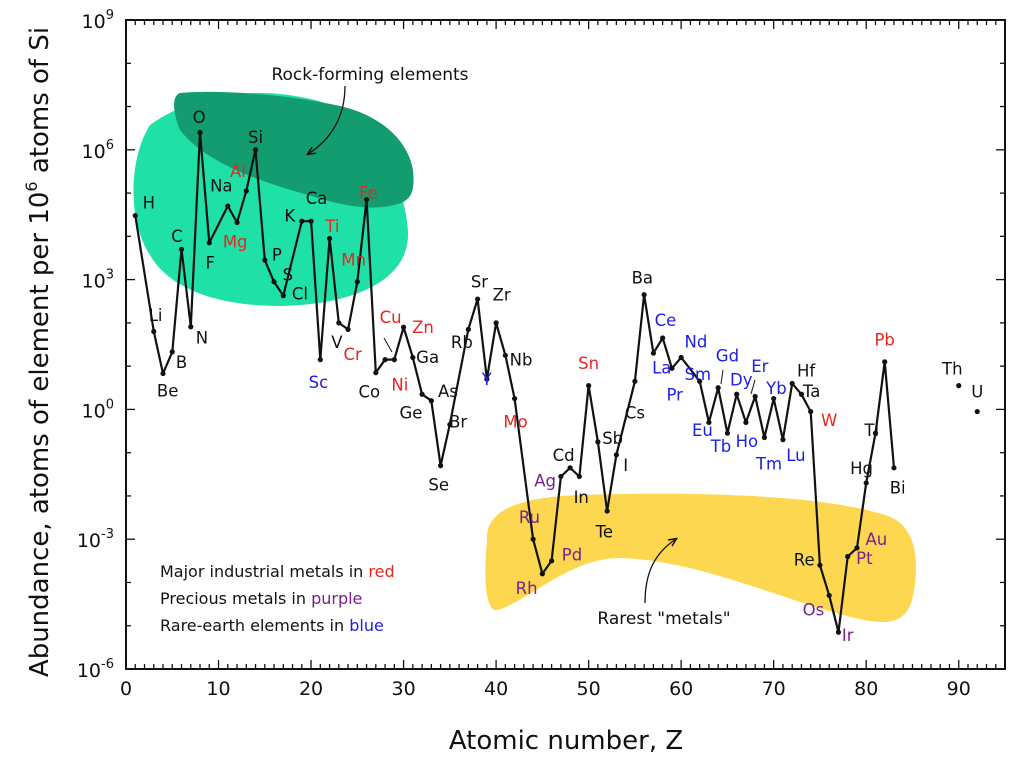 The image size is (1023, 759). What do you see at coordinates (235, 598) in the screenshot?
I see `legend-text-prefix: Precious metals in` at bounding box center [235, 598].